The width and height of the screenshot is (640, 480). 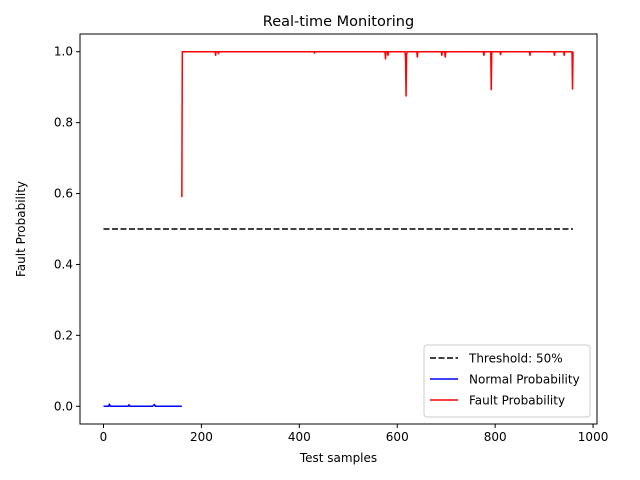 I want to click on x-tick-label: 400, so click(x=299, y=437).